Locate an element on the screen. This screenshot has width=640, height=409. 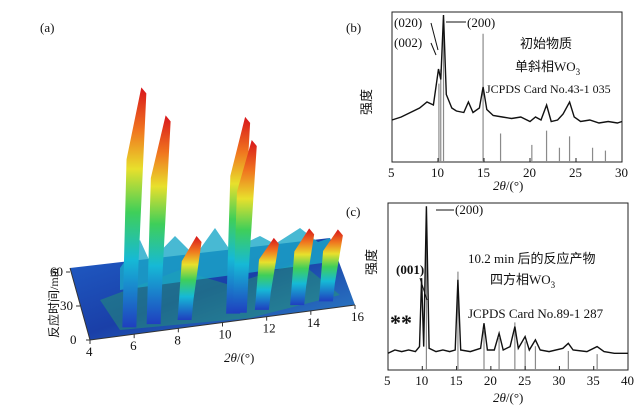
peak-label-200: (200) is located at coordinates (481, 22).